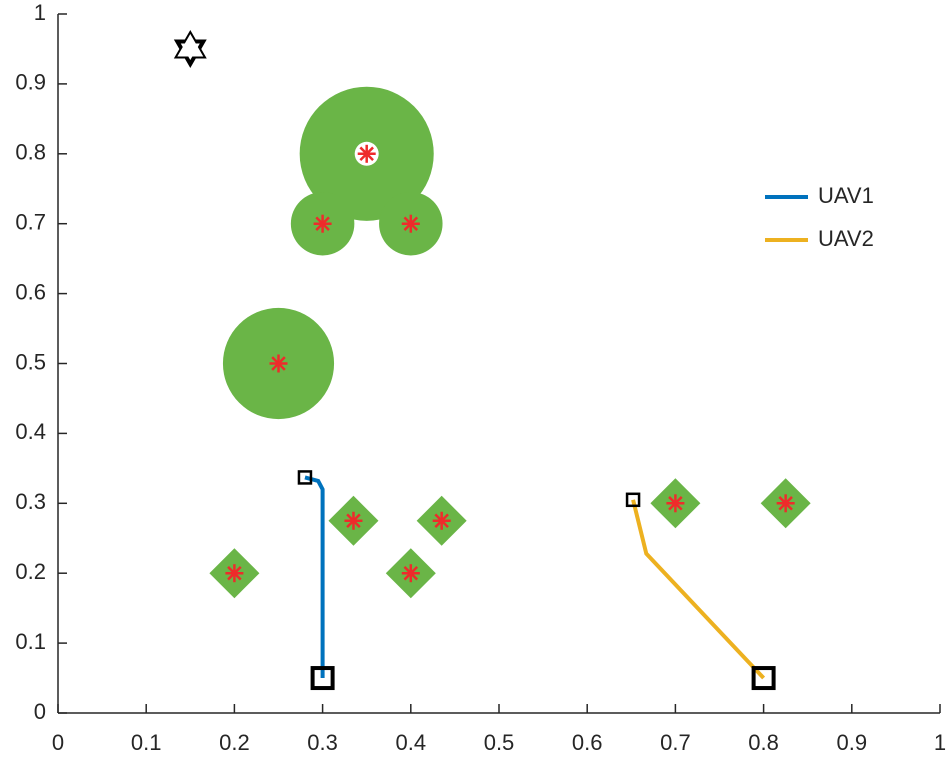  I want to click on x-tick-label: 0.8, so click(763, 742).